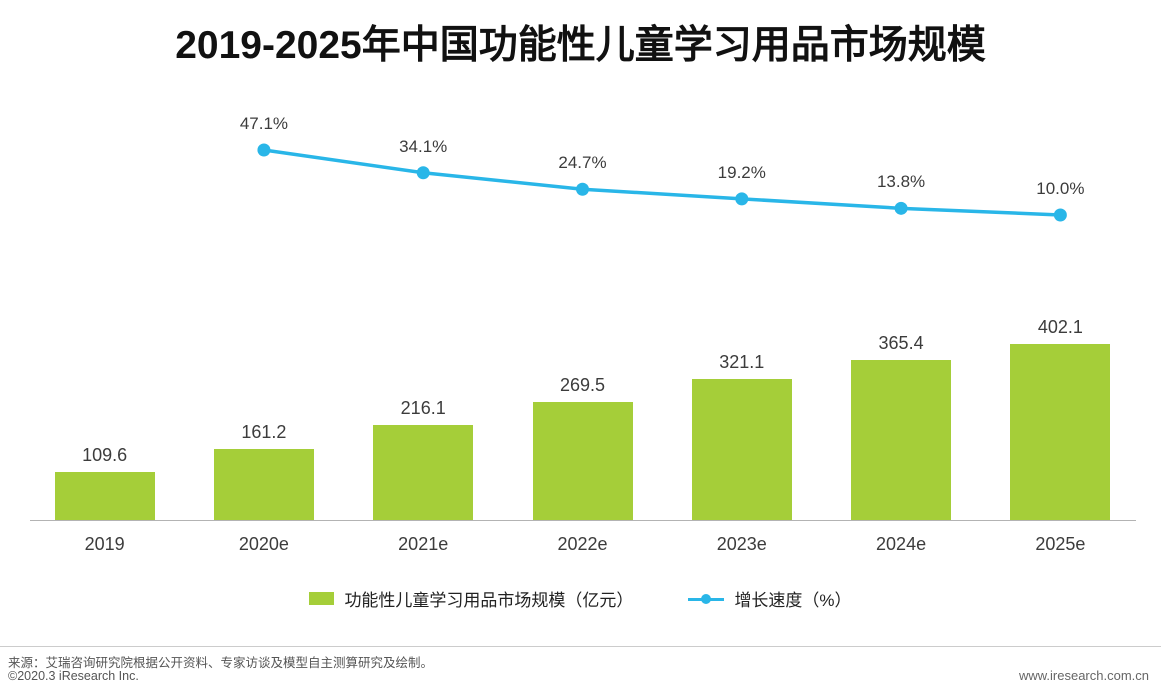 The height and width of the screenshot is (695, 1161). What do you see at coordinates (793, 600) in the screenshot?
I see `line-series-label: 增长速度（%）` at bounding box center [793, 600].